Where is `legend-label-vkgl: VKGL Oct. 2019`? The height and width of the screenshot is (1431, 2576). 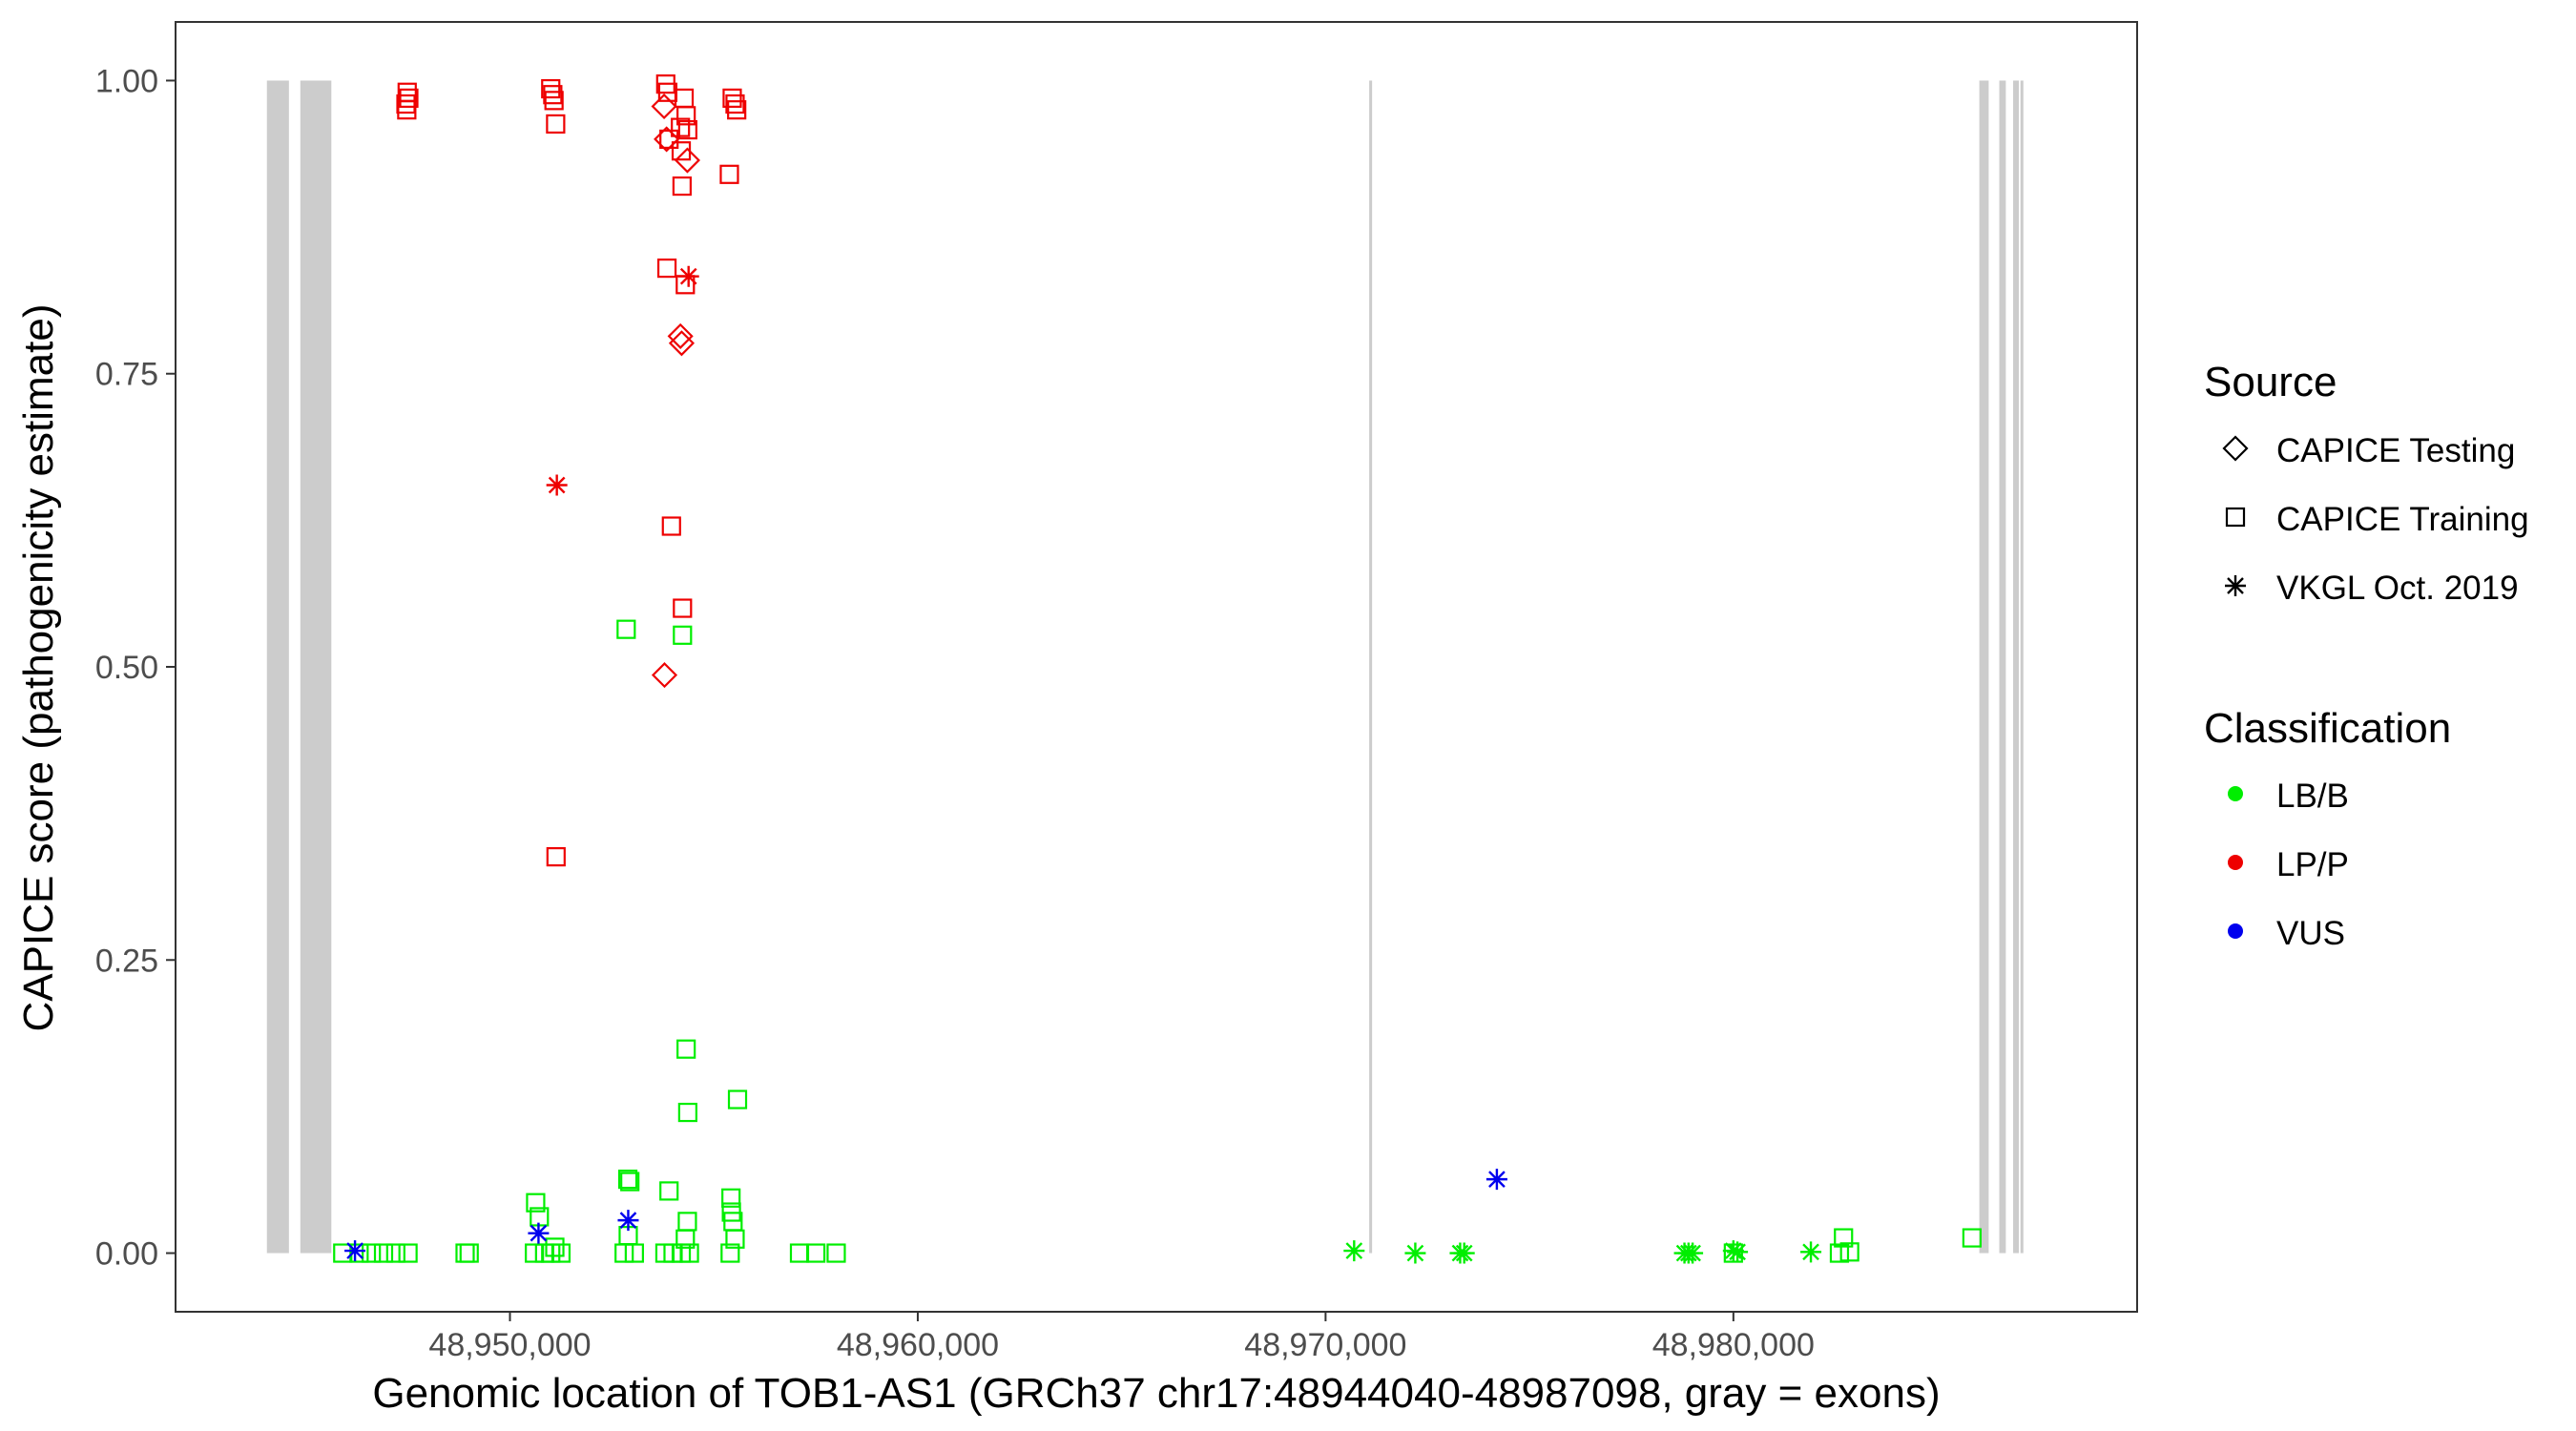
legend-label-vkgl: VKGL Oct. 2019 is located at coordinates (2397, 588).